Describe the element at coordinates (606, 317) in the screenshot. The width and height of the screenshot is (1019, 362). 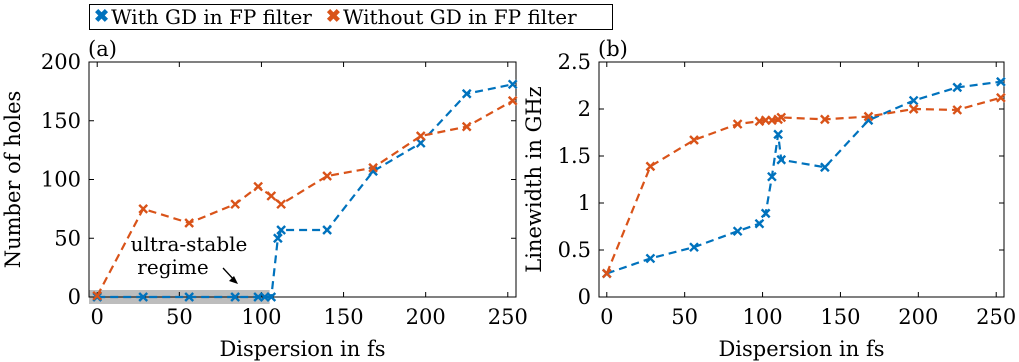
I see `panel-b-xtick-label: 0` at that location.